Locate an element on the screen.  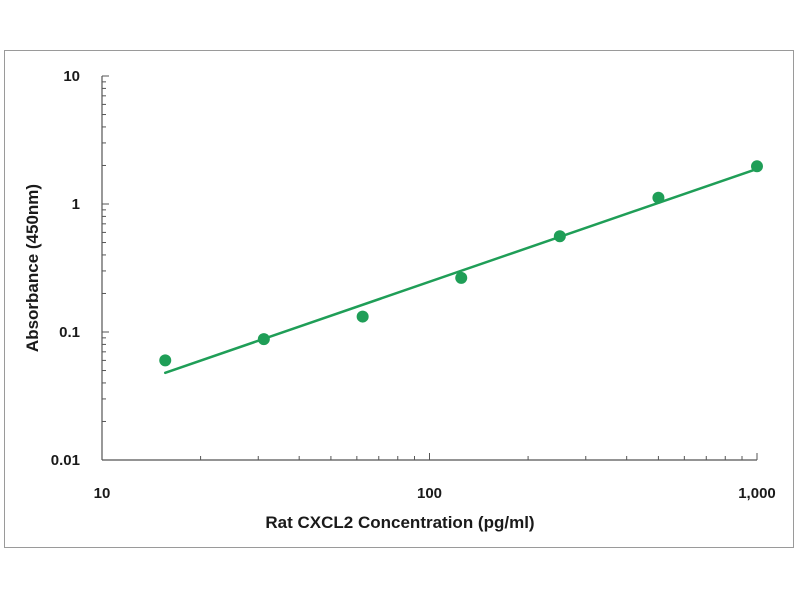
y-tick-label: 0.01 is located at coordinates (65, 460).